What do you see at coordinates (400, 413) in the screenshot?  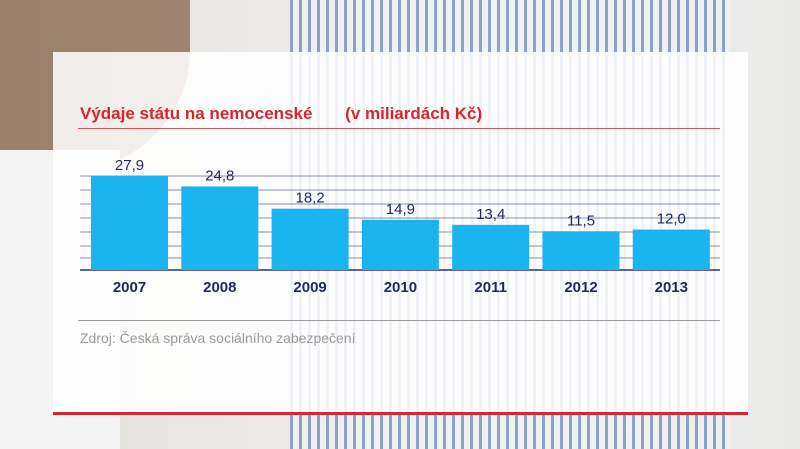 I see `panel-bottom-accent-line` at bounding box center [400, 413].